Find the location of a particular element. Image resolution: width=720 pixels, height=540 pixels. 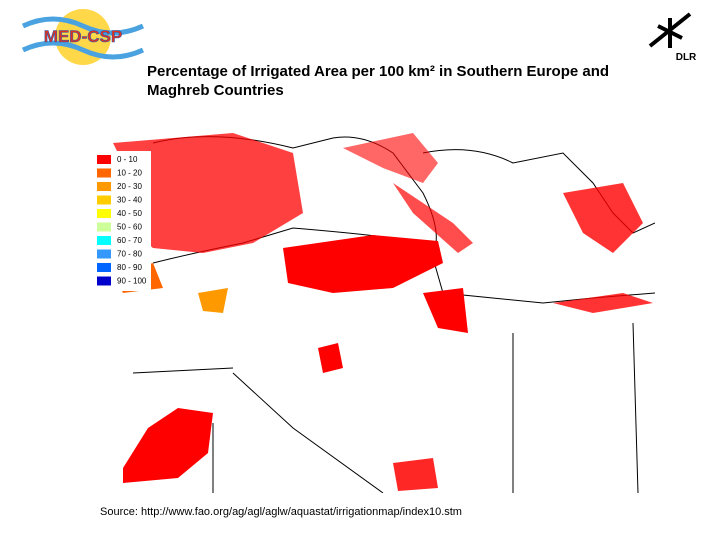

logo-med-csp: MED-CSP is located at coordinates (83, 37).